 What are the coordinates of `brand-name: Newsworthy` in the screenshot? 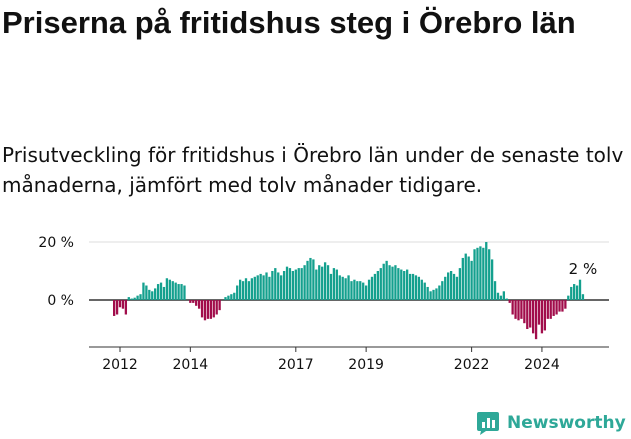 It's located at (566, 423).